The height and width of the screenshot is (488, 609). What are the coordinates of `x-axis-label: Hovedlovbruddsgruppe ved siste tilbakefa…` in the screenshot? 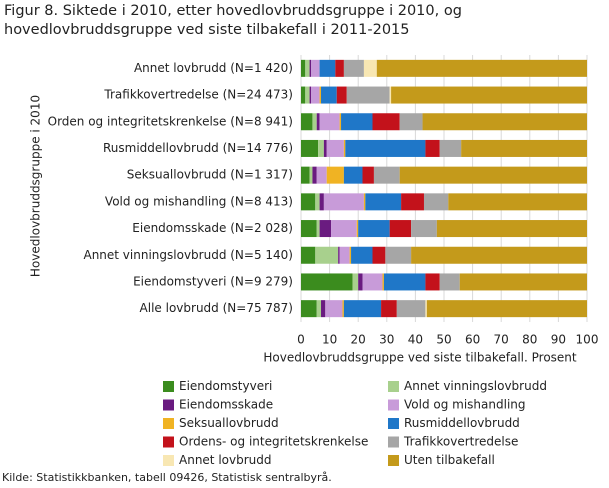 It's located at (420, 358).